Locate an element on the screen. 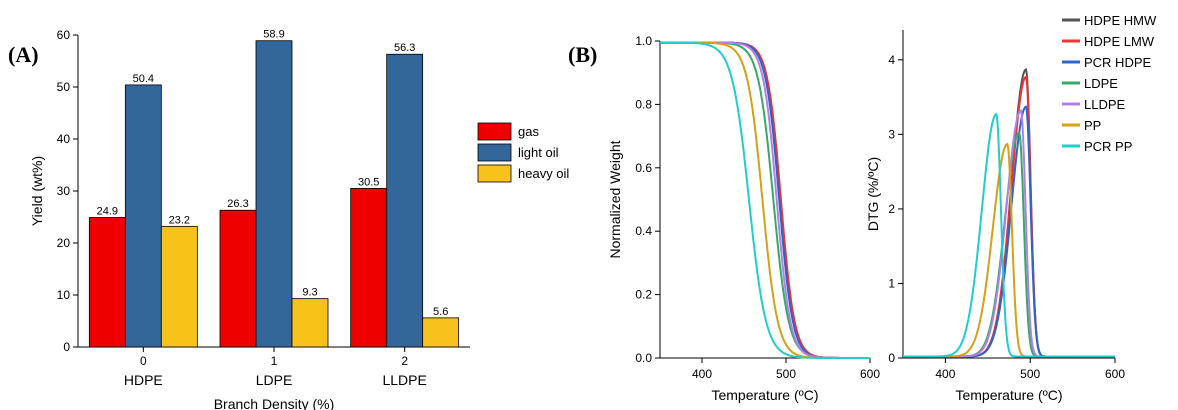 The height and width of the screenshot is (410, 1178). y-tick-label: 40 is located at coordinates (64, 139).